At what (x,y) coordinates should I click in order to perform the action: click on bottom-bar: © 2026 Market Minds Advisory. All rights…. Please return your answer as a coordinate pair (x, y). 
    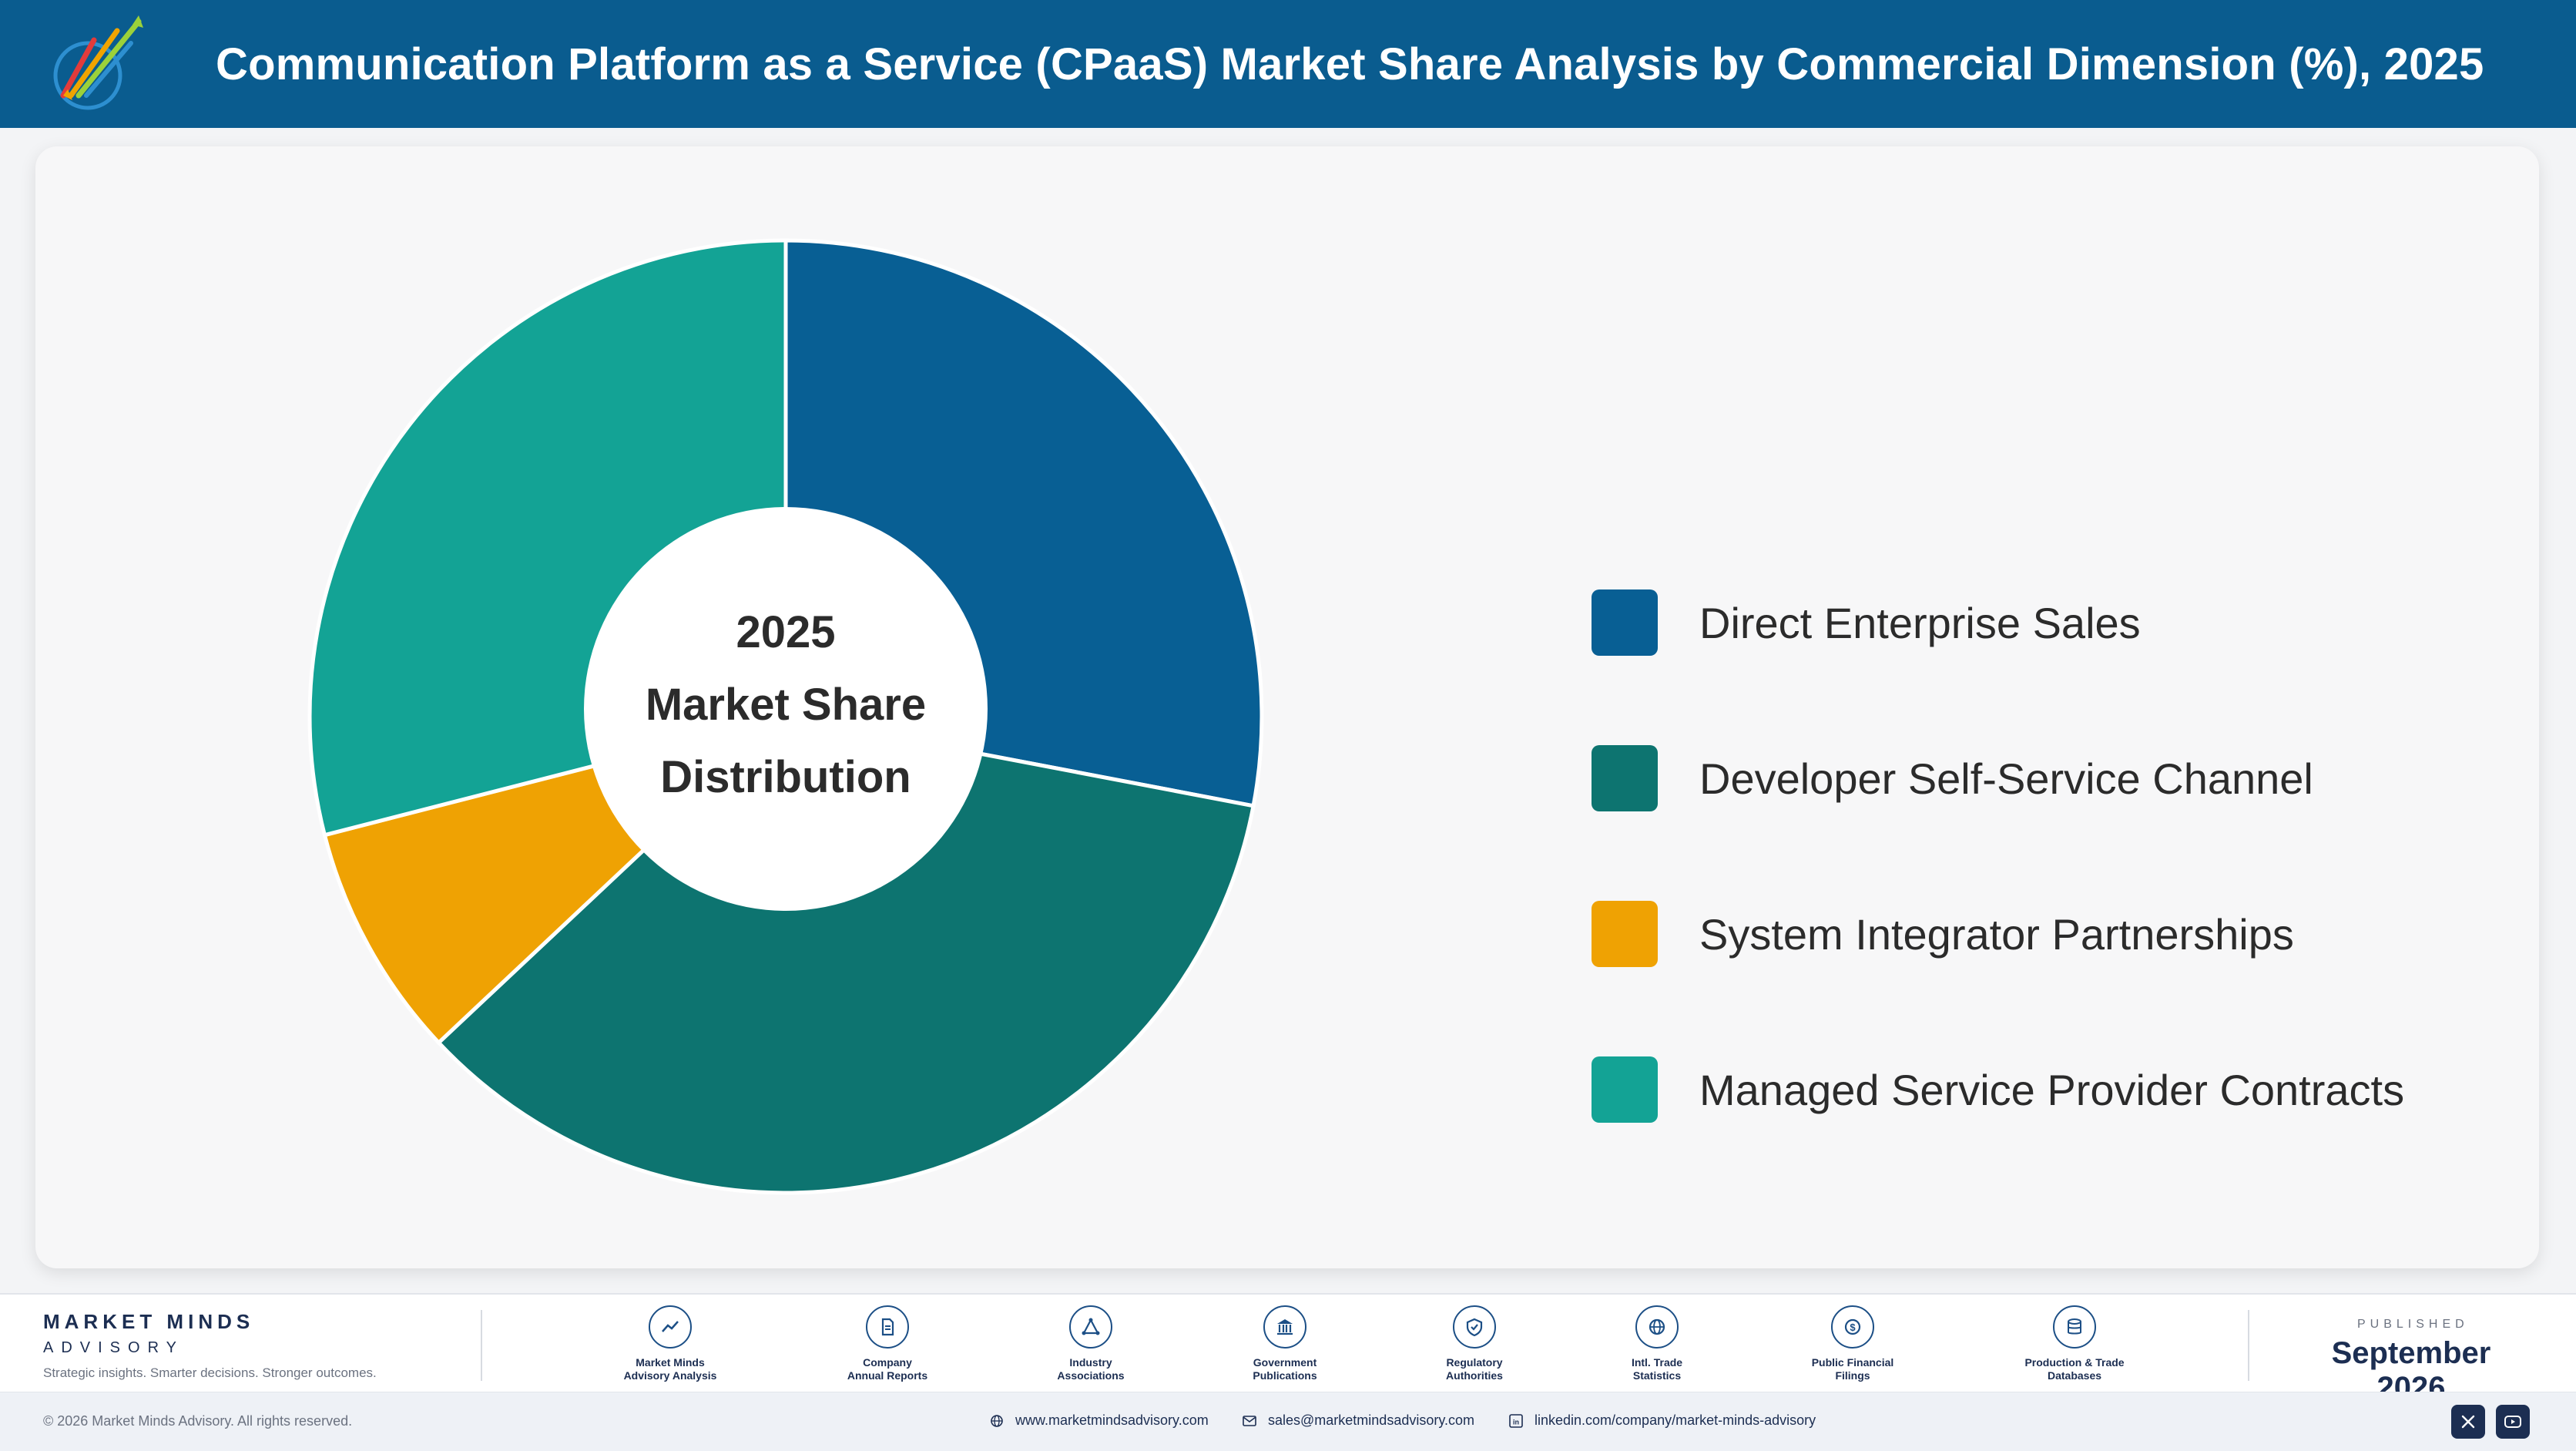
    Looking at the image, I should click on (1288, 1421).